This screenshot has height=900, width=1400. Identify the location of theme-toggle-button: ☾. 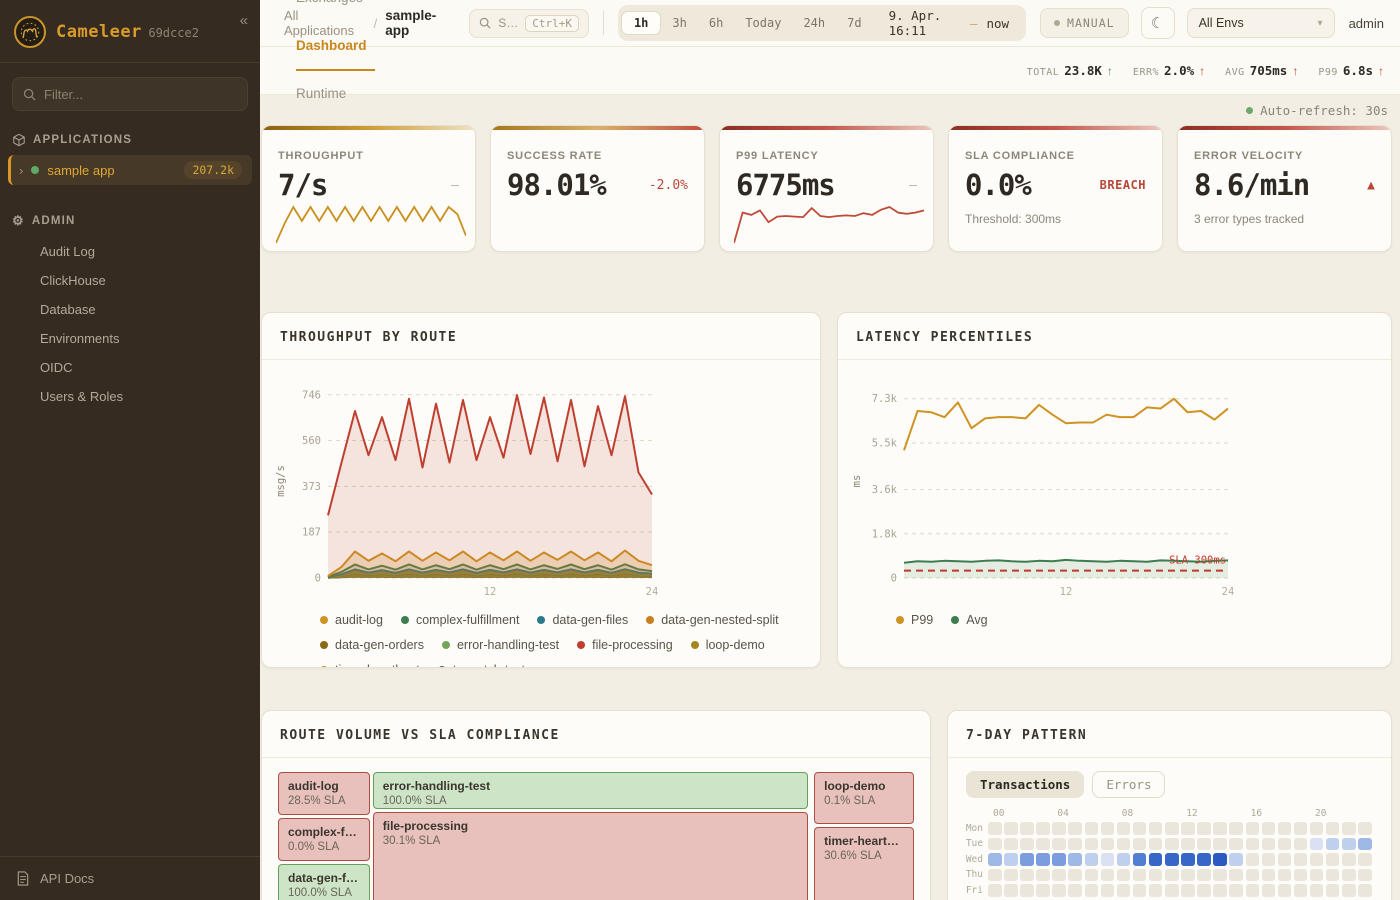
(1157, 23).